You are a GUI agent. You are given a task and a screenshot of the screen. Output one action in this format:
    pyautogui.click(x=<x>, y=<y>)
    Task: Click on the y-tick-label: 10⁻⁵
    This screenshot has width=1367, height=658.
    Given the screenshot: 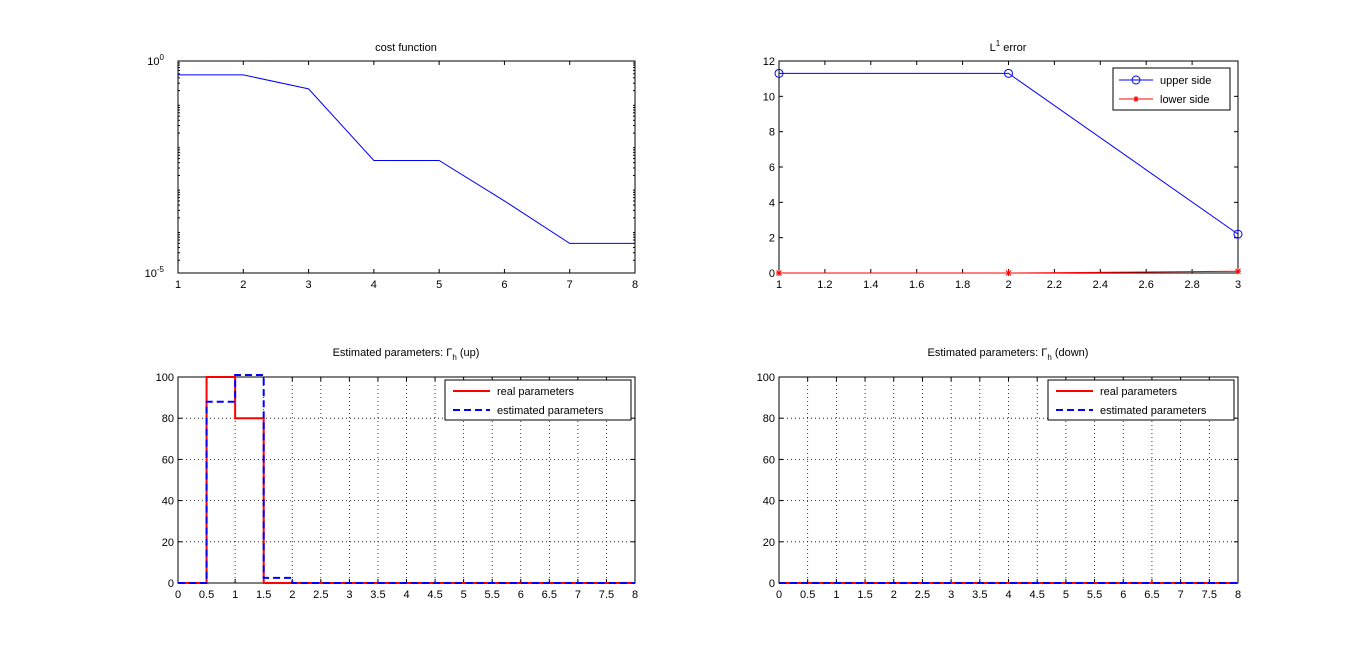 What is the action you would take?
    pyautogui.click(x=155, y=272)
    